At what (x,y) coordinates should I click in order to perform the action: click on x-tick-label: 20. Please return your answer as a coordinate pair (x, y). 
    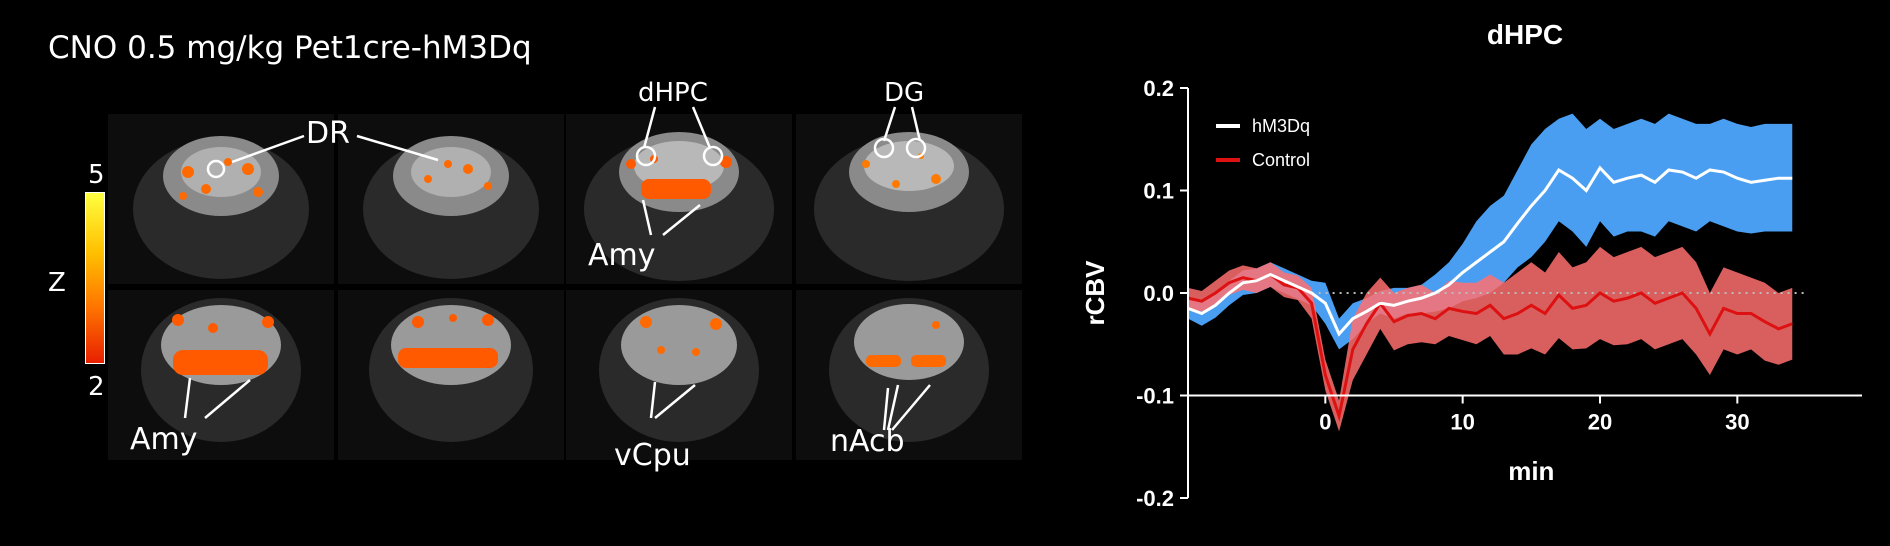
    Looking at the image, I should click on (1600, 422).